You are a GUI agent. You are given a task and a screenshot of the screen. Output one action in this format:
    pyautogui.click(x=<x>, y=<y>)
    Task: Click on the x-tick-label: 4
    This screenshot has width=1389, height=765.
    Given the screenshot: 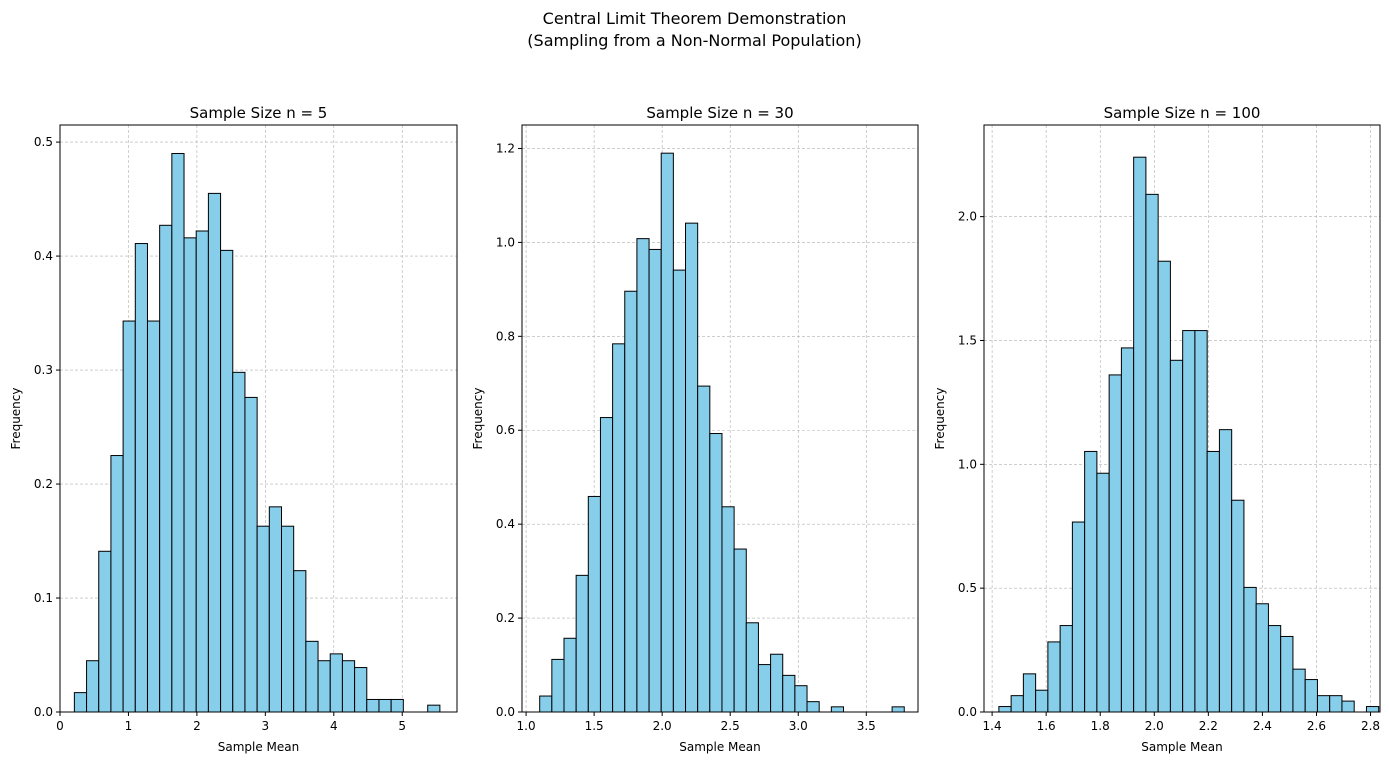 What is the action you would take?
    pyautogui.click(x=334, y=726)
    